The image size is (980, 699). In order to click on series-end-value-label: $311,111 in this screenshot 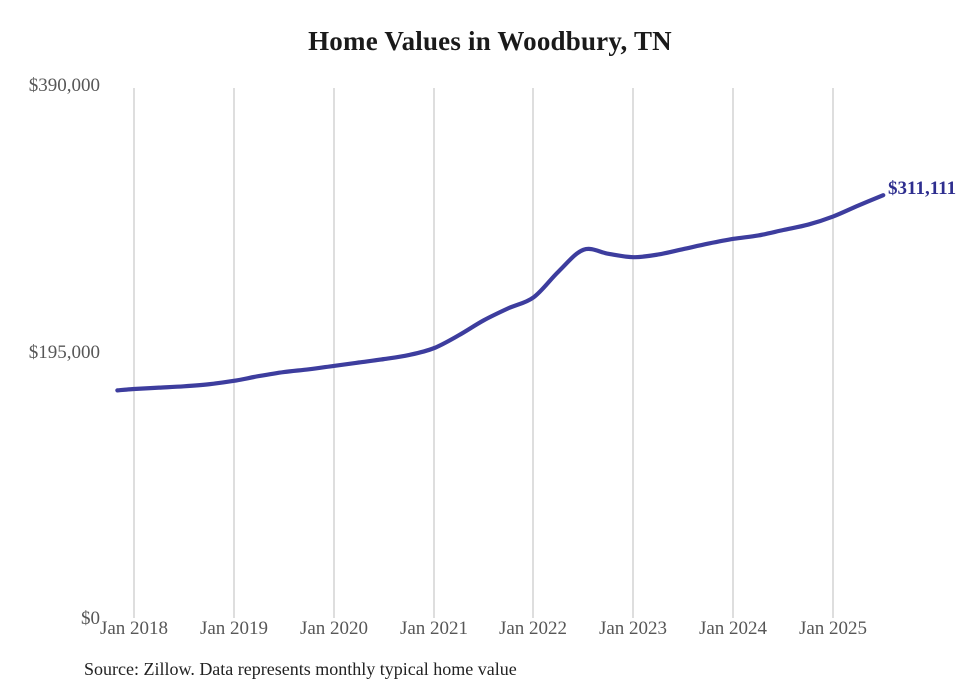, I will do `click(922, 188)`.